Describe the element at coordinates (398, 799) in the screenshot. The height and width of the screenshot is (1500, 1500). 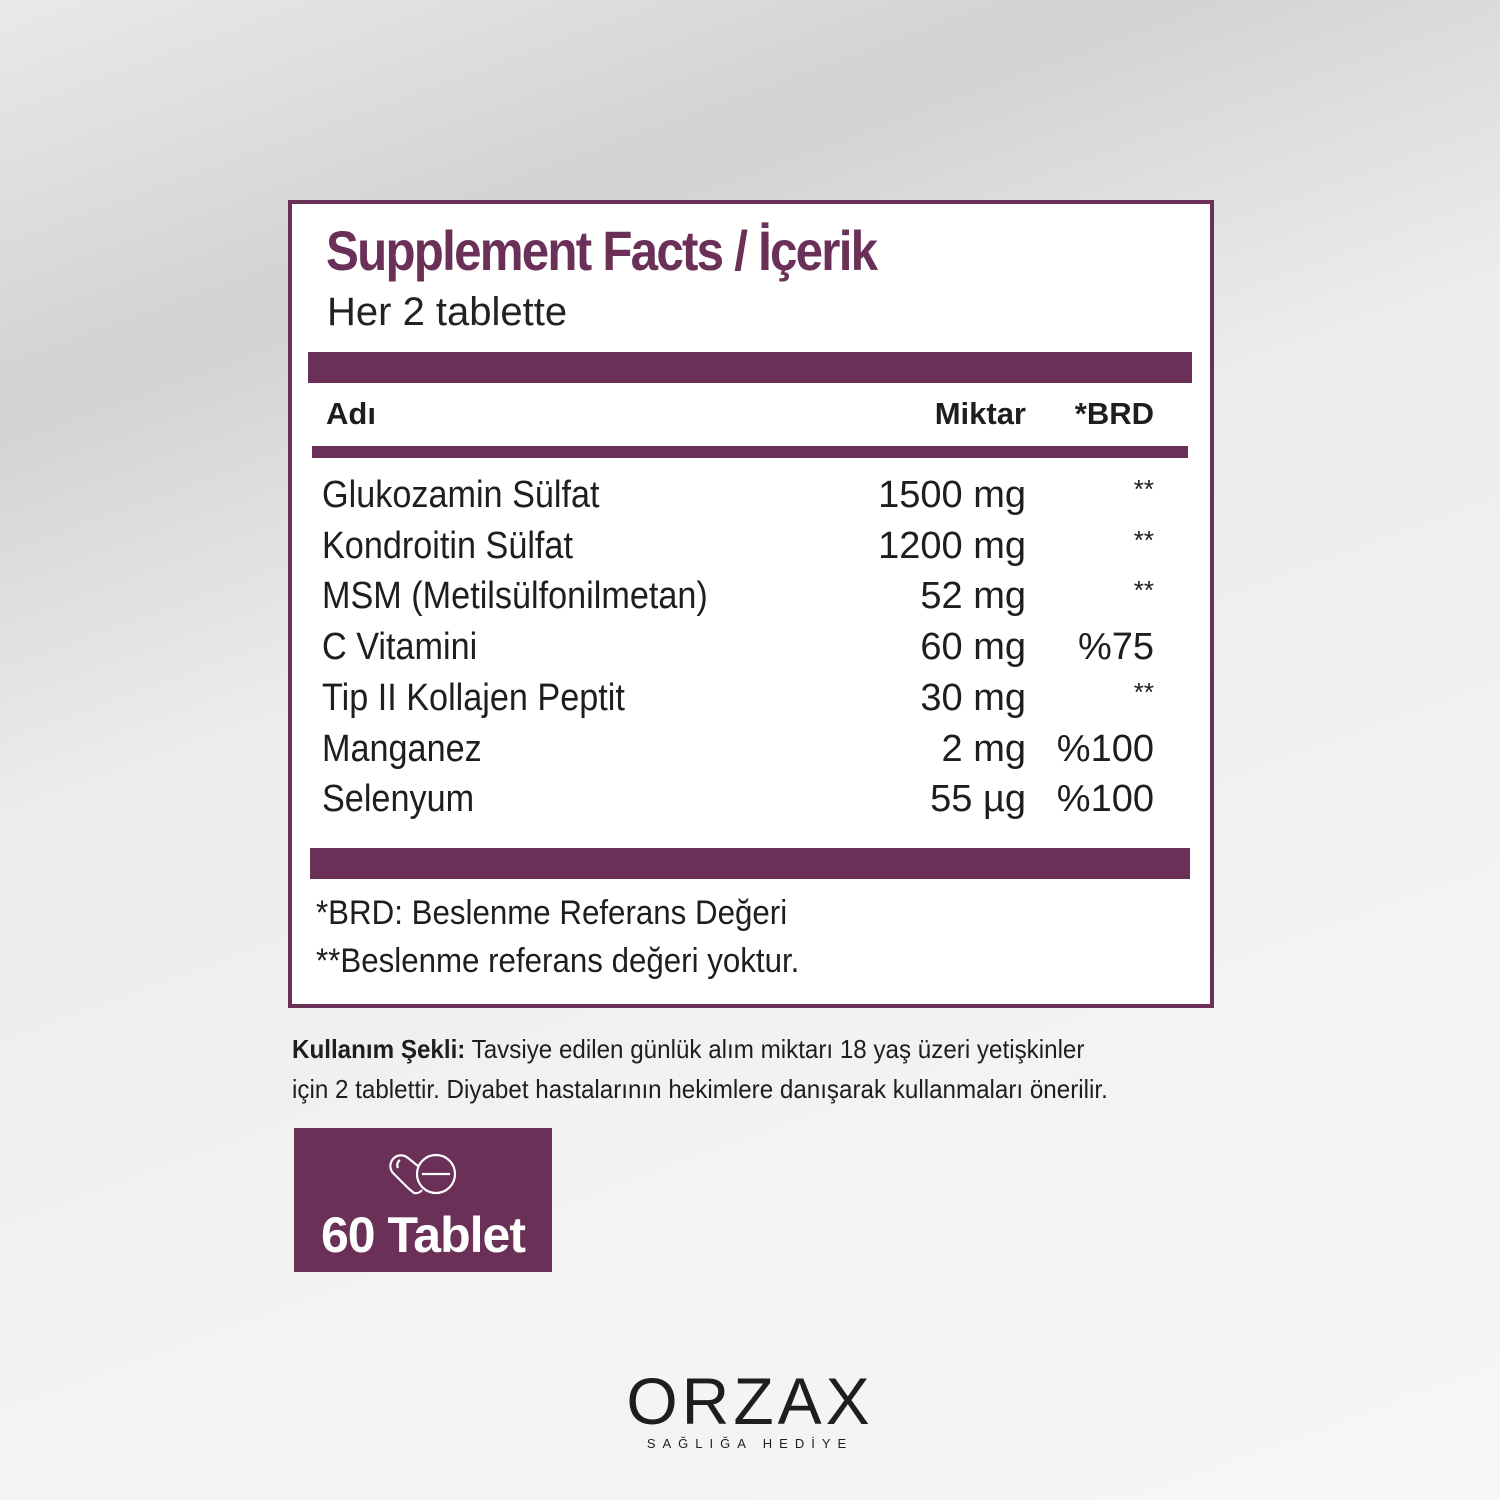
I see `ingredient-name: Selenyum` at that location.